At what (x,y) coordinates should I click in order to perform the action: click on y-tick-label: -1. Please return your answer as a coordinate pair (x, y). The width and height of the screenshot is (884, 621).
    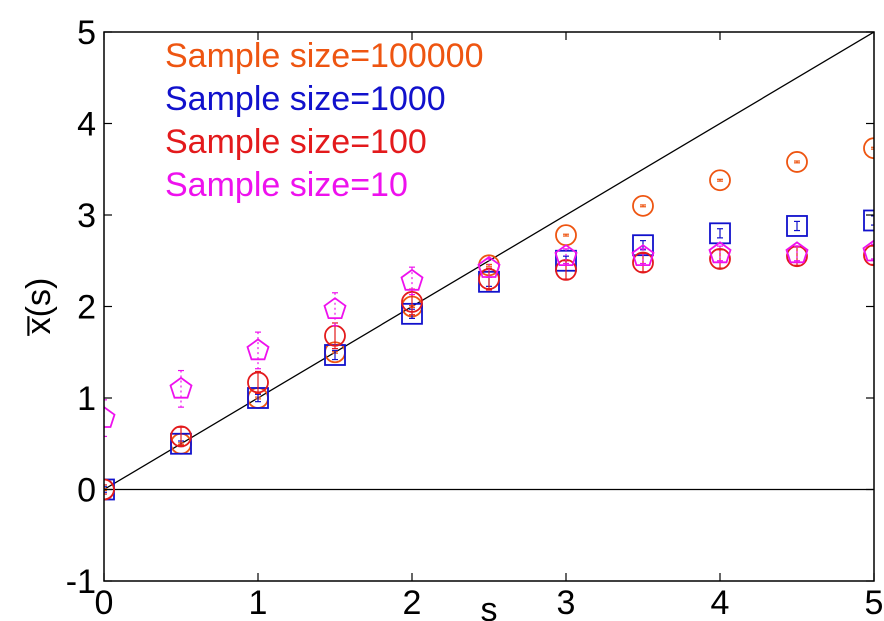
    Looking at the image, I should click on (81, 582).